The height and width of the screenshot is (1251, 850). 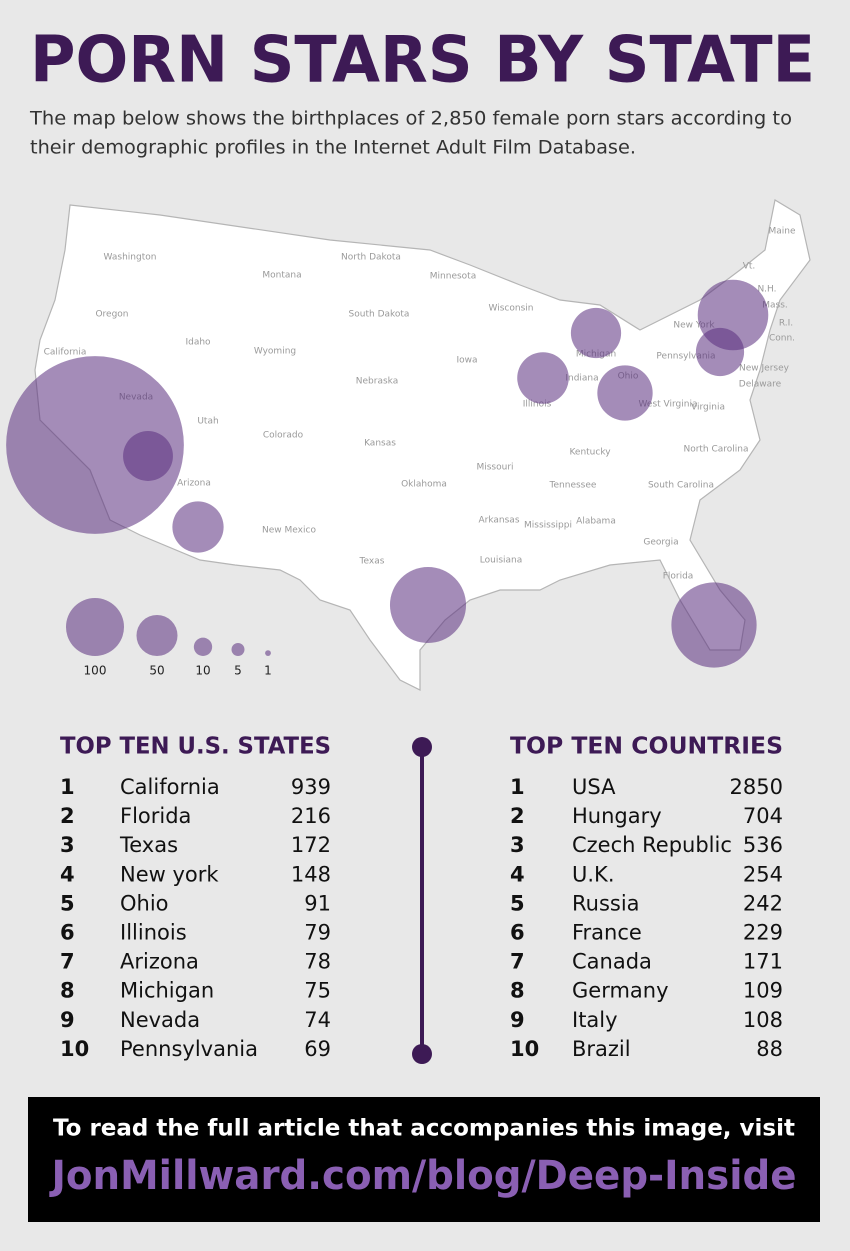 What do you see at coordinates (660, 543) in the screenshot?
I see `state-label: Georgia` at bounding box center [660, 543].